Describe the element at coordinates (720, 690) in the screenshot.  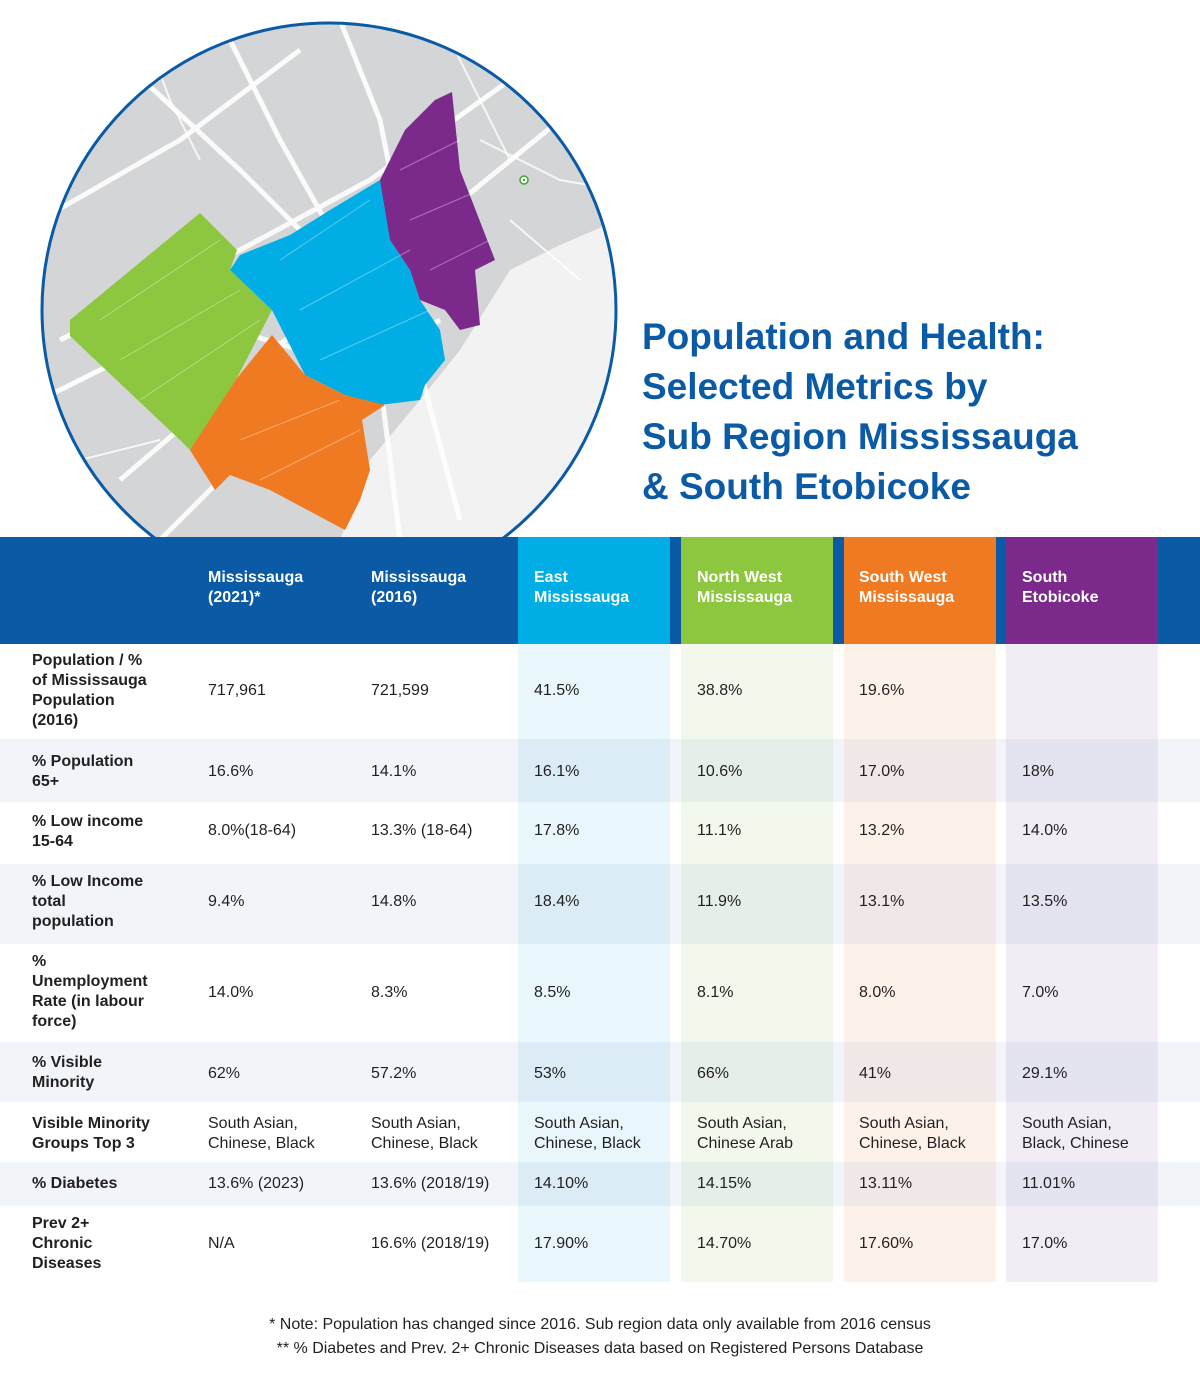
I see `table-cell: 38.8%` at that location.